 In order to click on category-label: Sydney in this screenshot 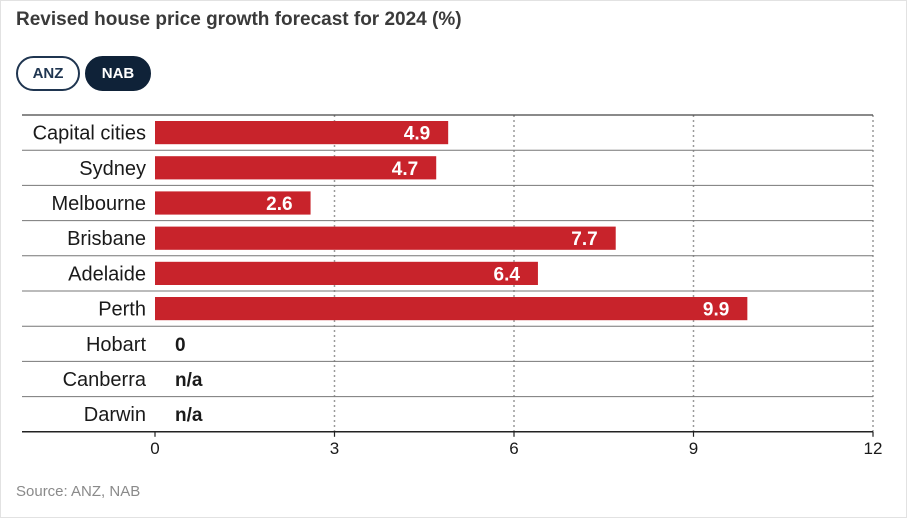, I will do `click(112, 169)`.